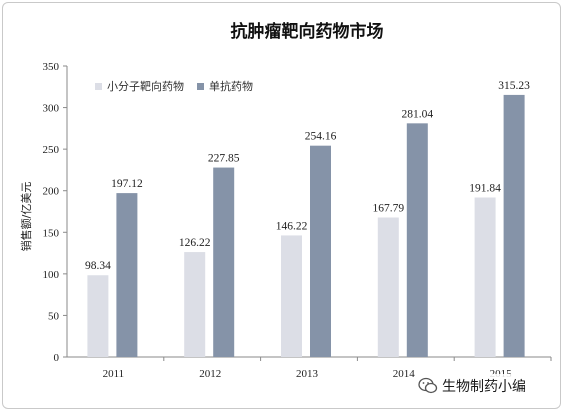 Image resolution: width=565 pixels, height=413 pixels. Describe the element at coordinates (51, 275) in the screenshot. I see `y-tick-label: 100` at that location.